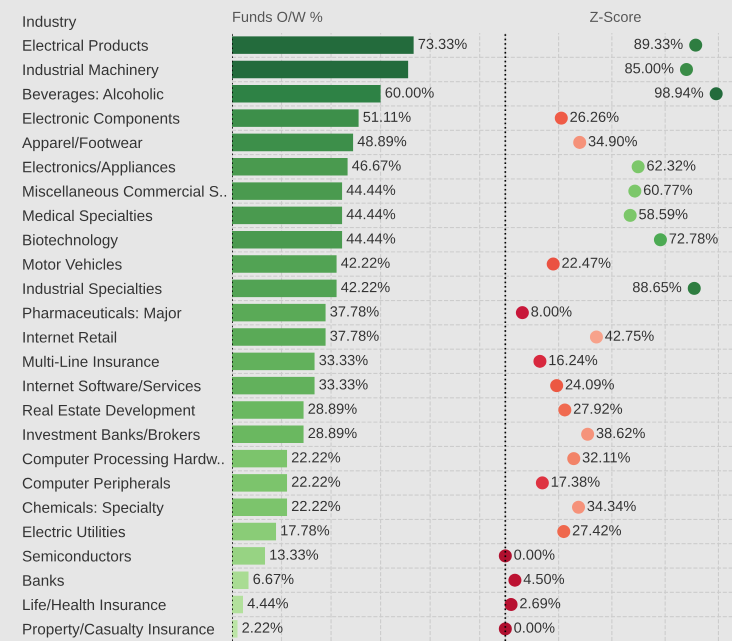 Image resolution: width=732 pixels, height=641 pixels. What do you see at coordinates (679, 92) in the screenshot?
I see `data-label: 98.94%` at bounding box center [679, 92].